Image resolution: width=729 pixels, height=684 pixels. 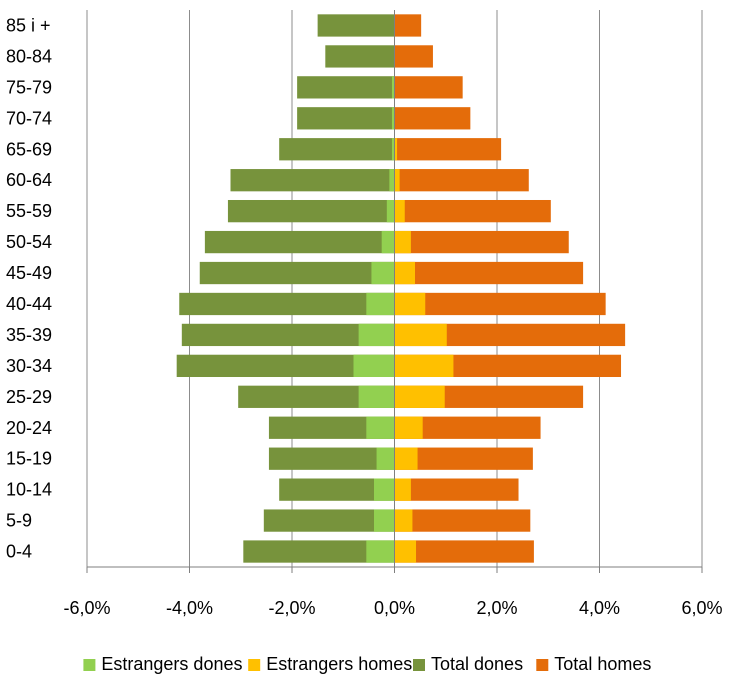 What do you see at coordinates (408, 25) in the screenshot?
I see `bar-total-homes-85i+` at bounding box center [408, 25].